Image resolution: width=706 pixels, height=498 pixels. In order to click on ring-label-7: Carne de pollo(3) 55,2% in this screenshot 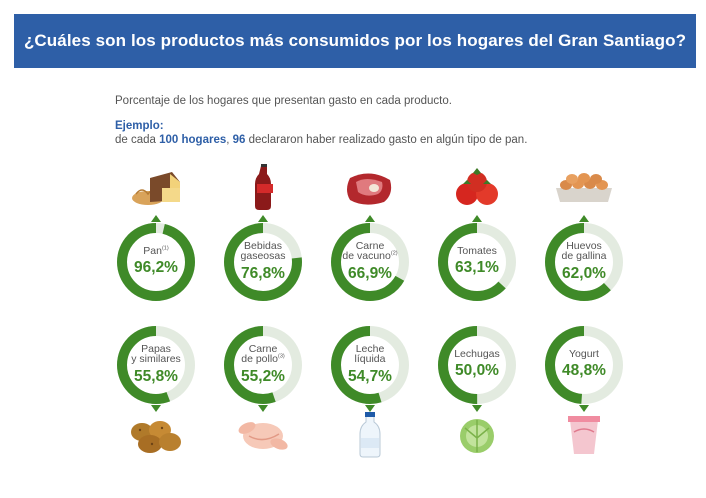, I will do `click(263, 363)`.